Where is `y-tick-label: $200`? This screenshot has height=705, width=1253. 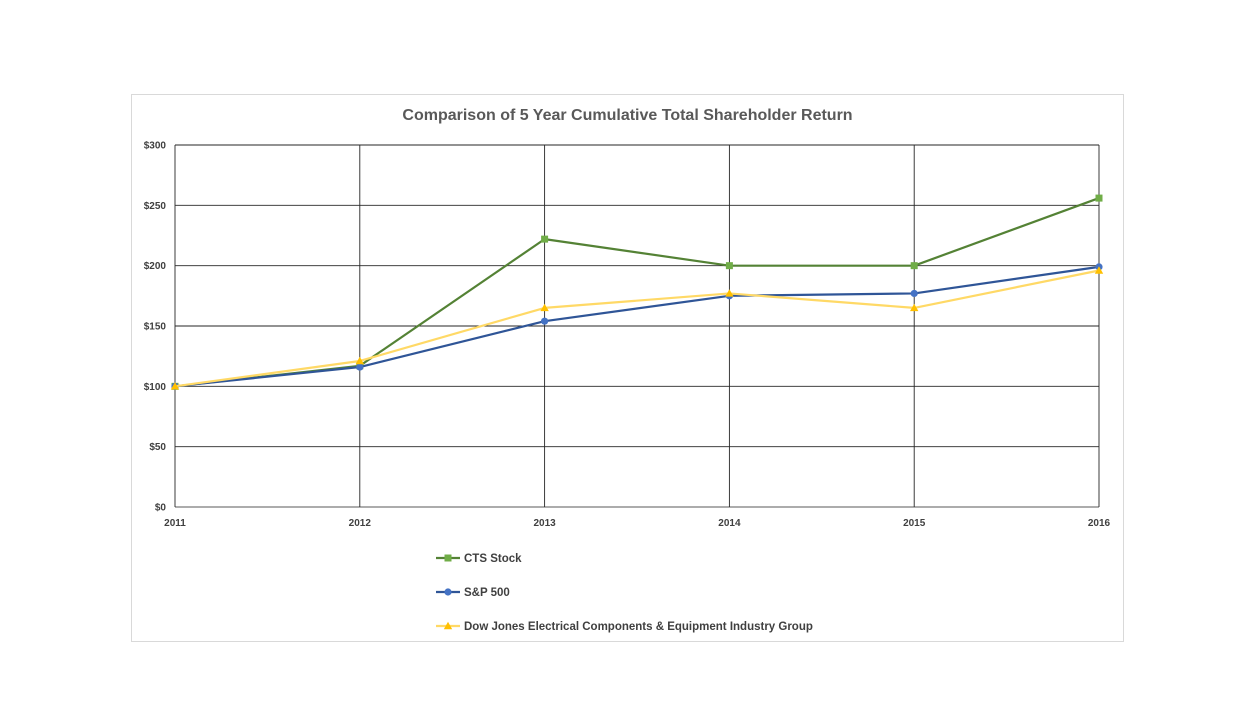 y-tick-label: $200 is located at coordinates (155, 266).